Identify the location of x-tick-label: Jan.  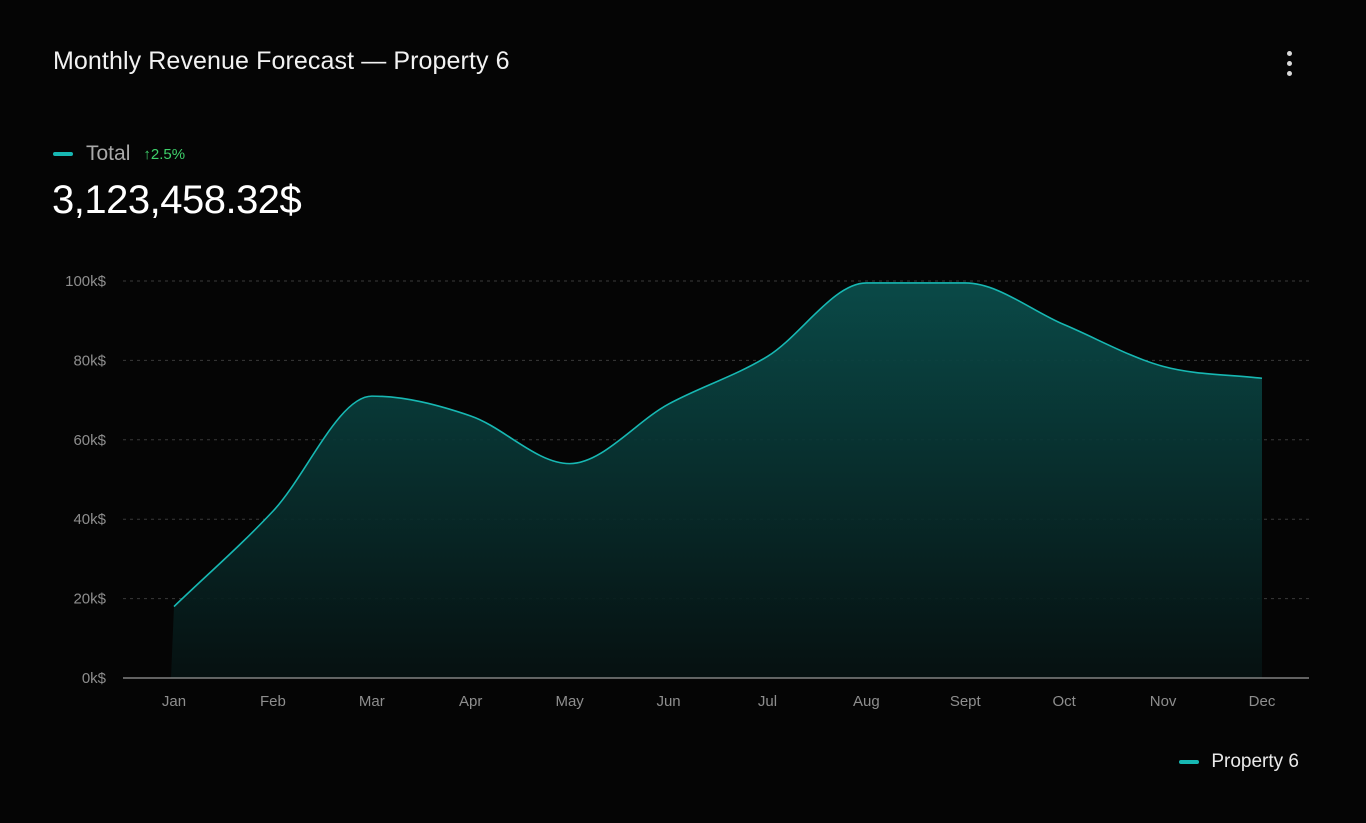
(174, 701).